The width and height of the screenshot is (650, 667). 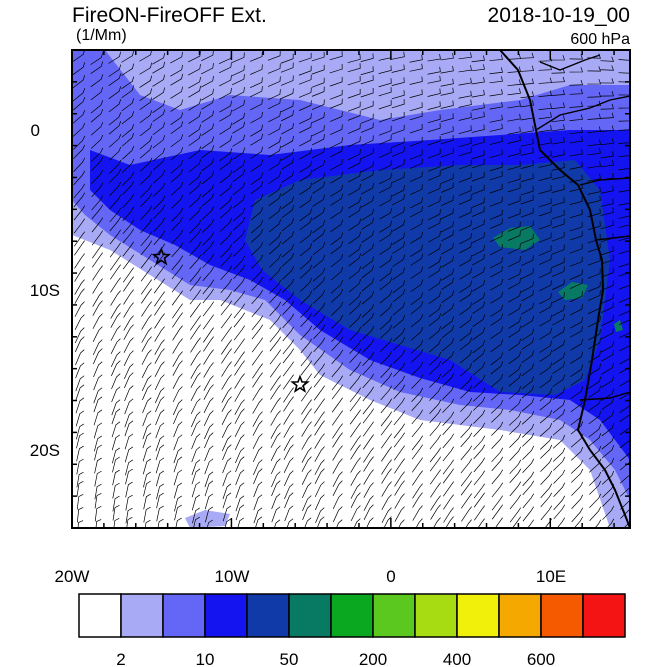 What do you see at coordinates (45, 450) in the screenshot?
I see `y-tick-label-20s: 20S` at bounding box center [45, 450].